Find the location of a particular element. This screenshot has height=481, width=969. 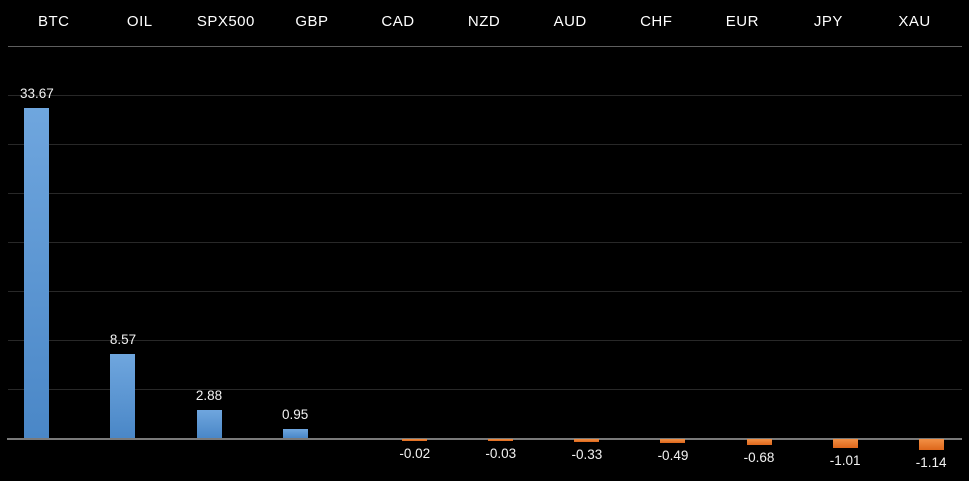

header-separator-gridline is located at coordinates (485, 46).